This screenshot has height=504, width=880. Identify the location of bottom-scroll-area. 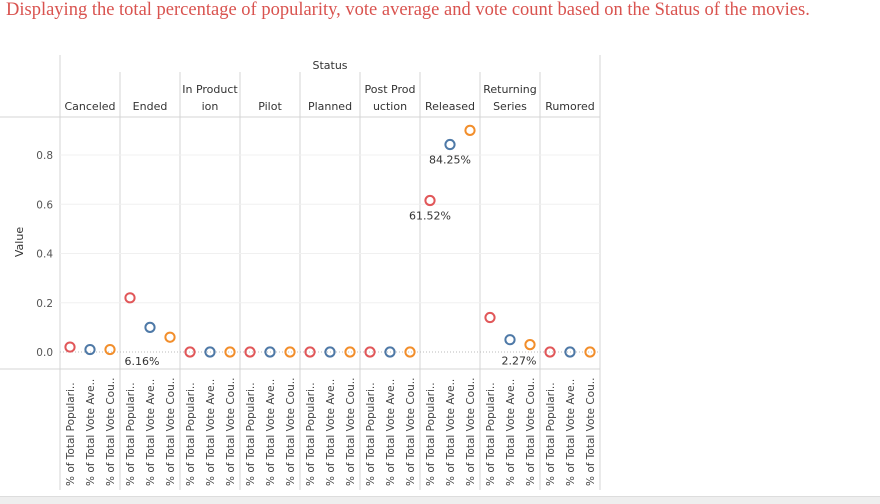
(440, 500).